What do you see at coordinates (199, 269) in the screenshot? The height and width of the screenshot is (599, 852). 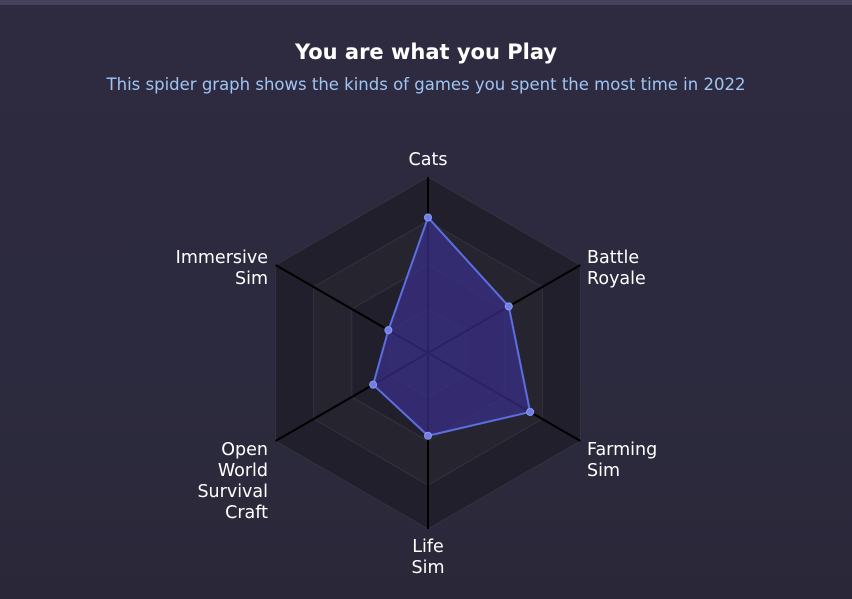 I see `axis-label-immersive-sim: Immersive Sim` at bounding box center [199, 269].